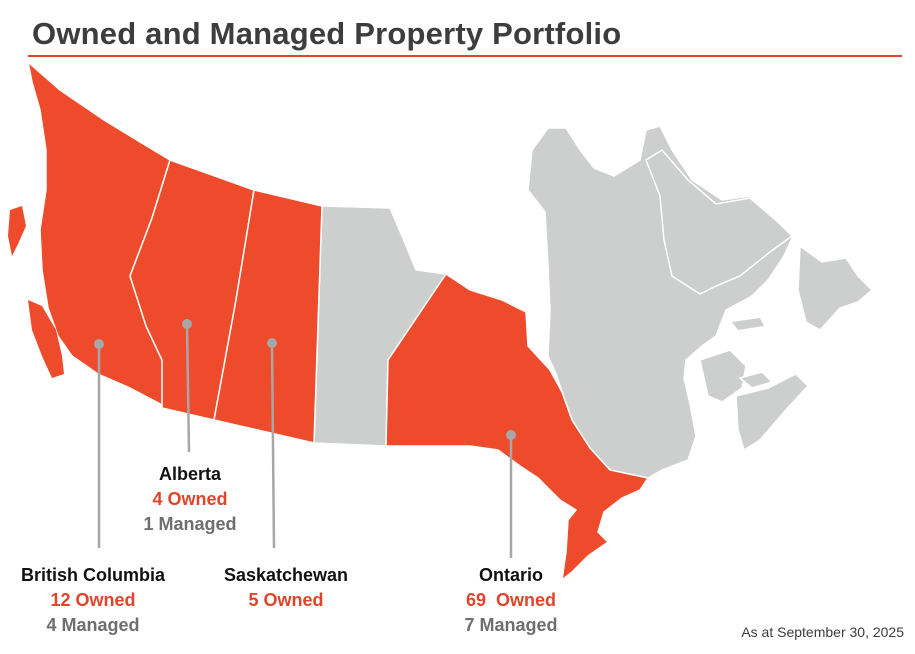 The width and height of the screenshot is (915, 654). Describe the element at coordinates (272, 343) in the screenshot. I see `marker-saskatchewan` at that location.